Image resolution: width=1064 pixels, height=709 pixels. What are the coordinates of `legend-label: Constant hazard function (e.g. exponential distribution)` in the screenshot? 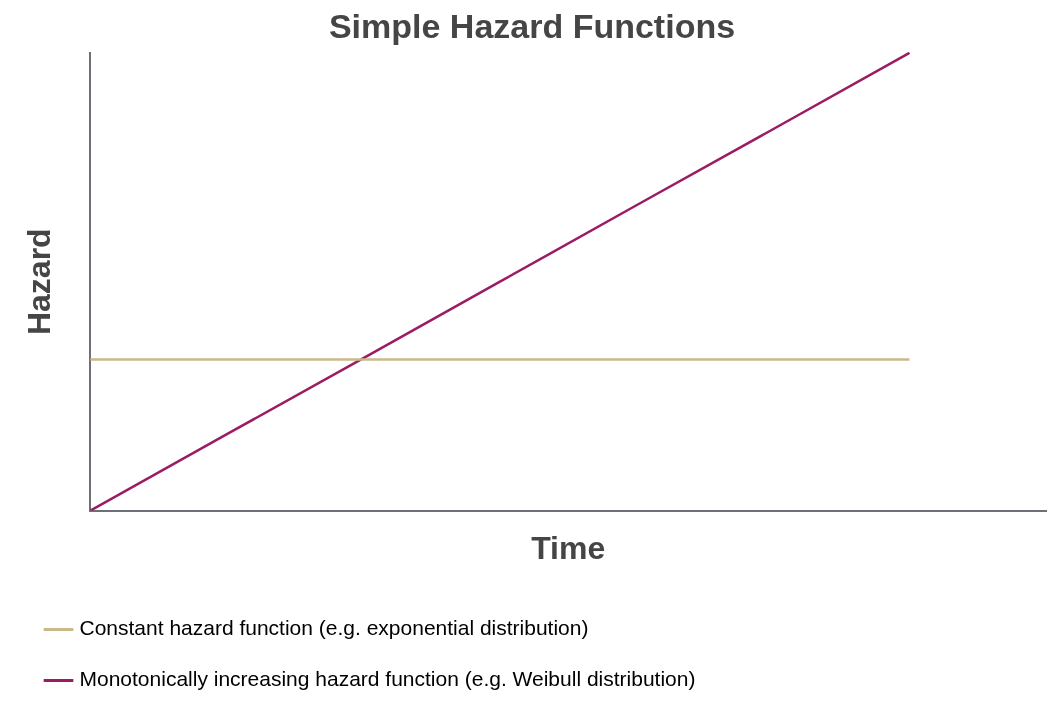 It's located at (334, 628).